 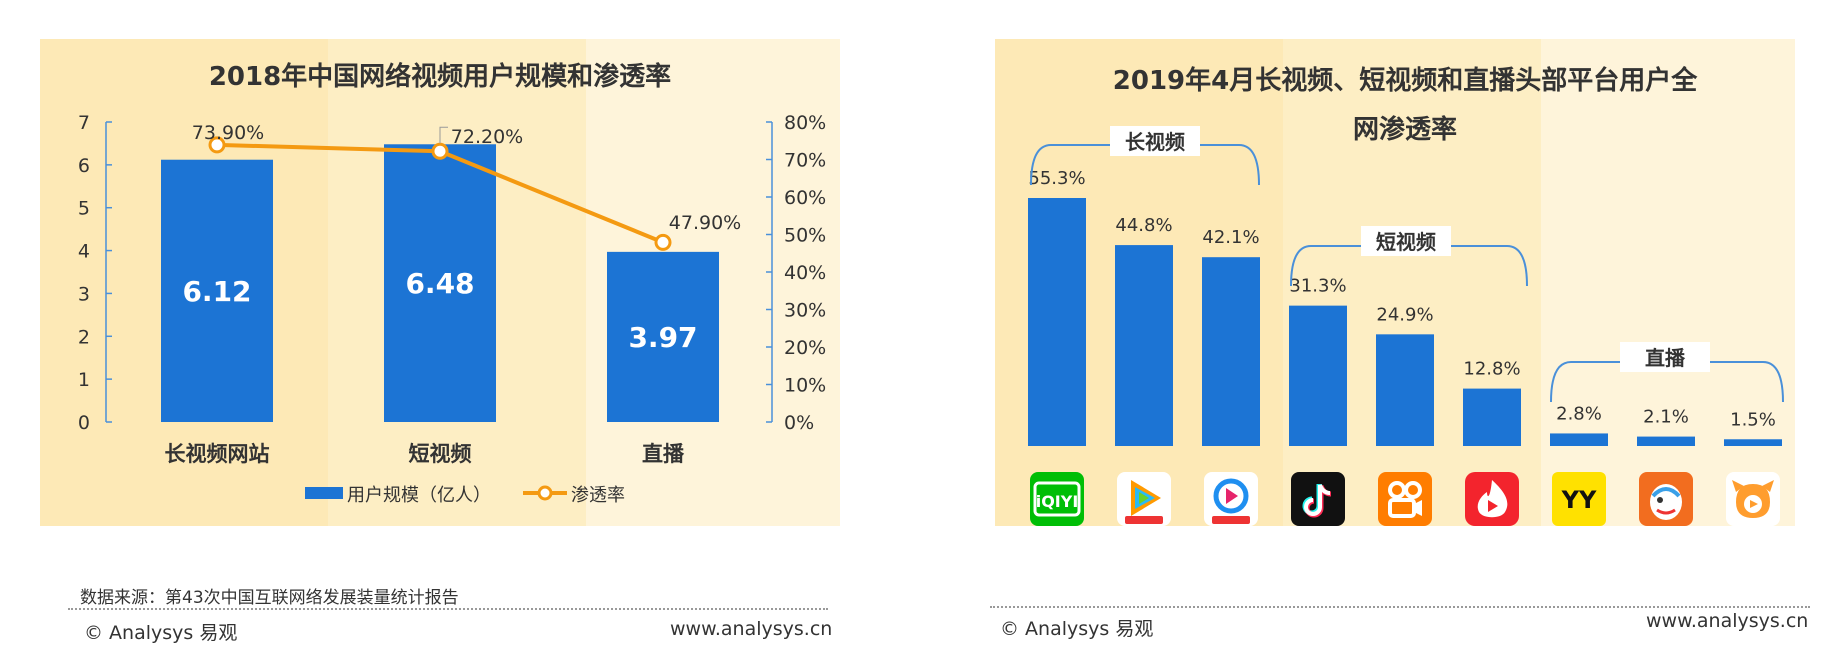 I want to click on icon-note-white, so click(x=1317, y=500).